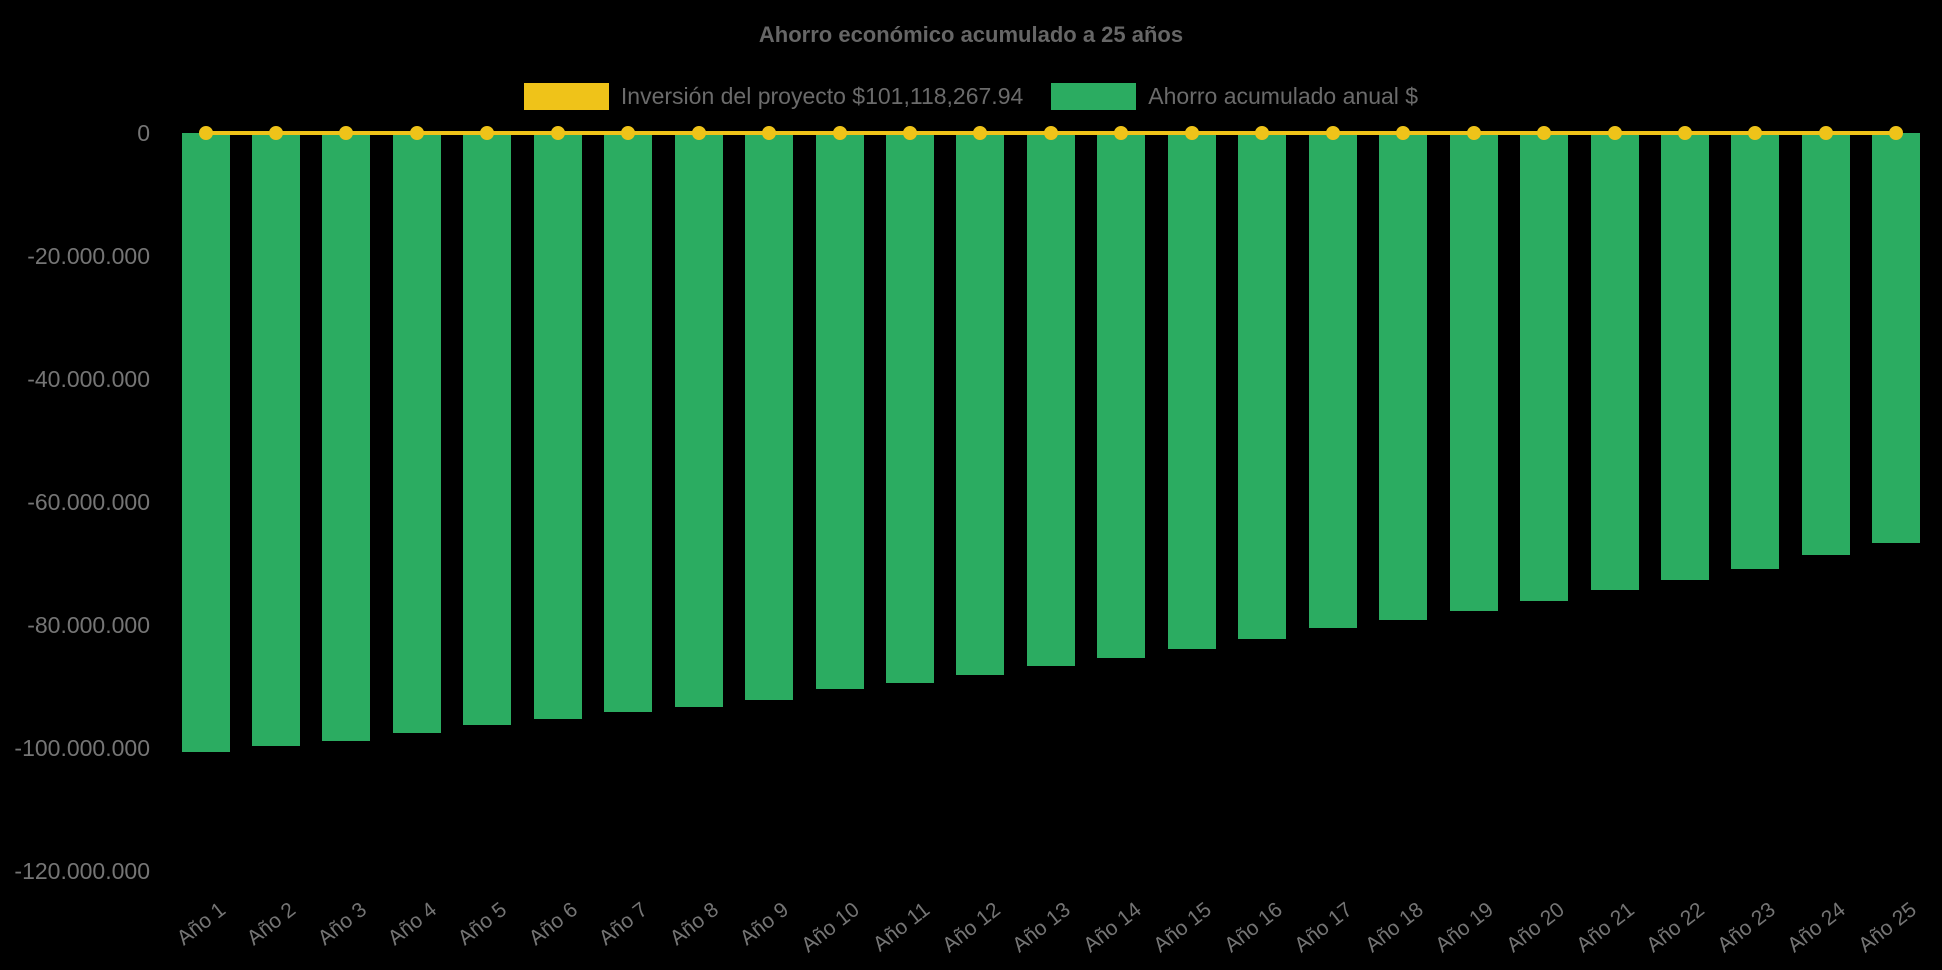  What do you see at coordinates (830, 928) in the screenshot?
I see `x-tick-label-ano-10: Año 10` at bounding box center [830, 928].